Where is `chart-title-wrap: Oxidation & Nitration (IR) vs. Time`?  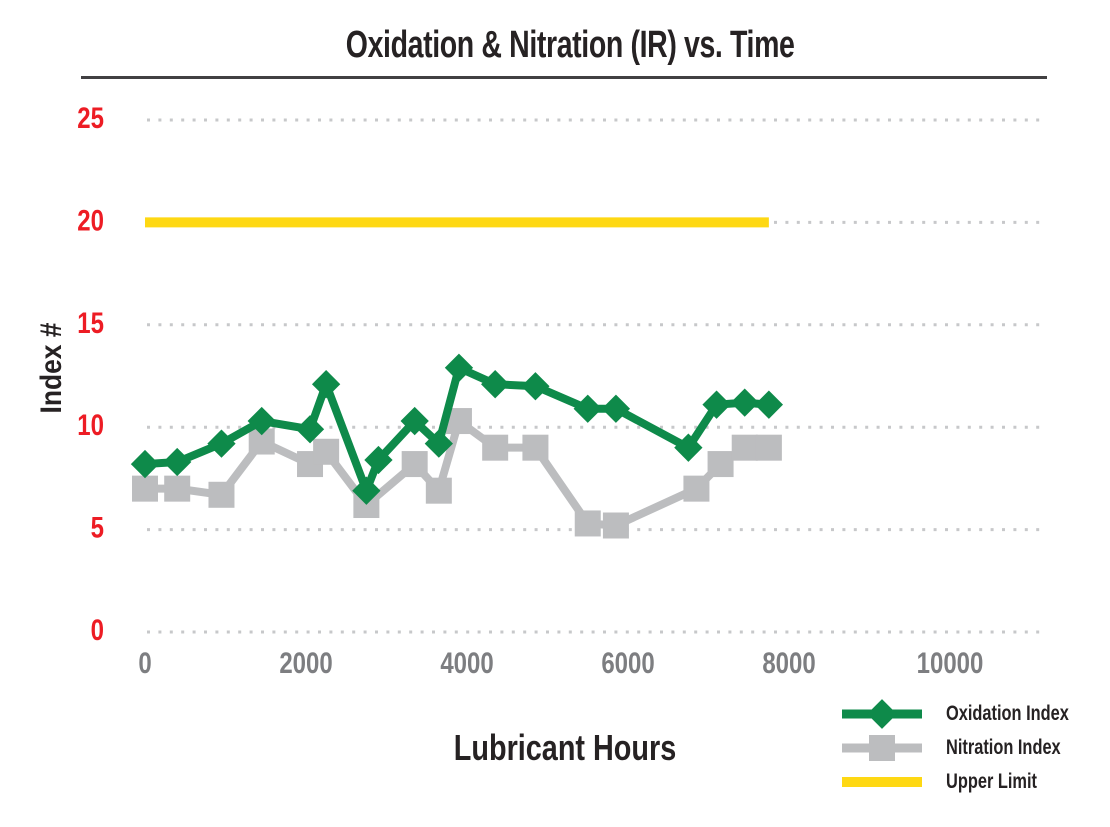 chart-title-wrap: Oxidation & Nitration (IR) vs. Time is located at coordinates (570, 45).